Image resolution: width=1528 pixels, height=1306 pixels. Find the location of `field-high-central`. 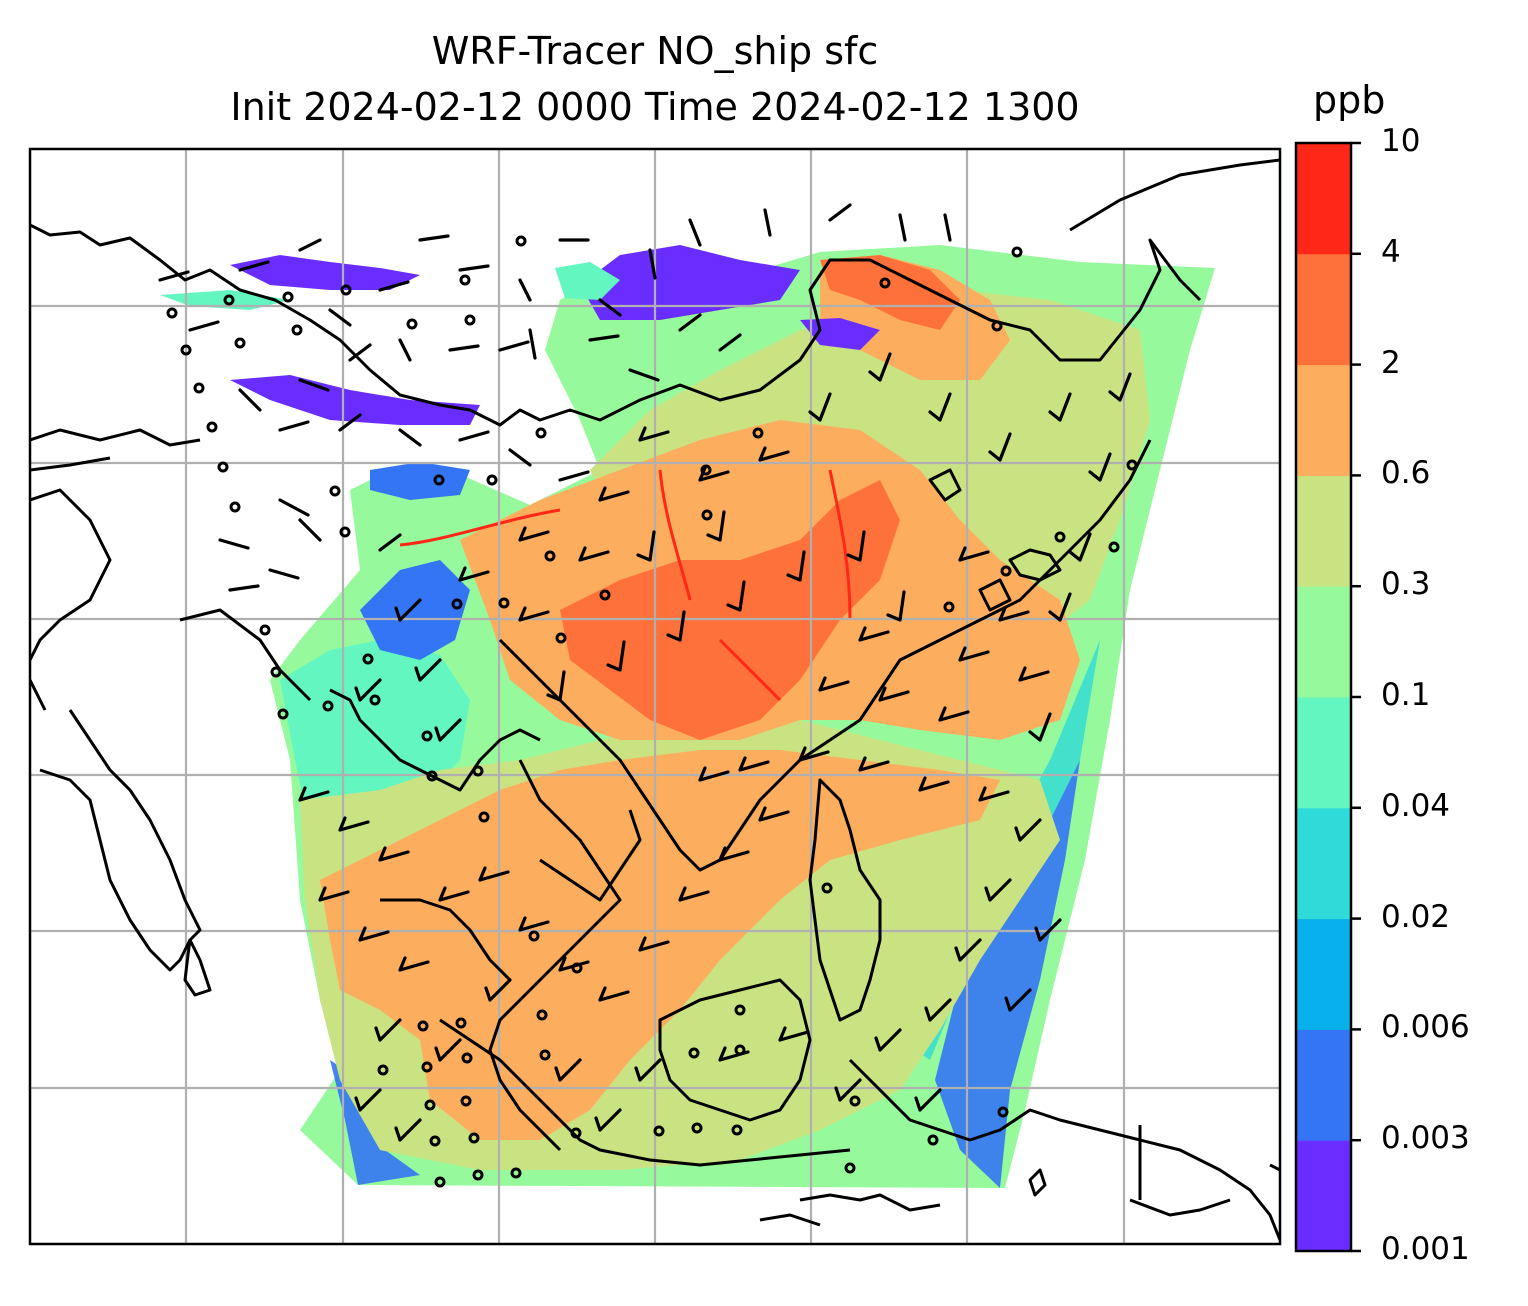

field-high-central is located at coordinates (730, 610).